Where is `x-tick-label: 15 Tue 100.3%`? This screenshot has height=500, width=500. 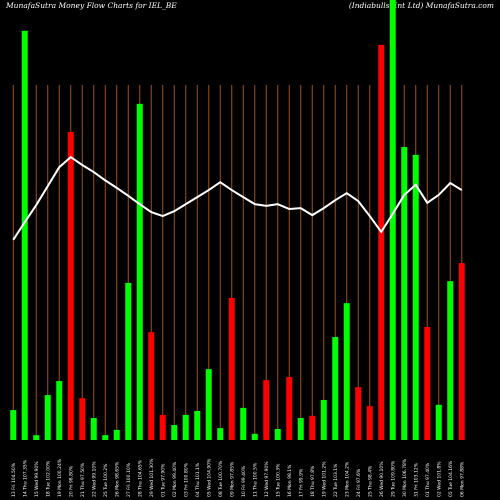
x-tick-label: 15 Tue 100.3% is located at coordinates (278, 480).